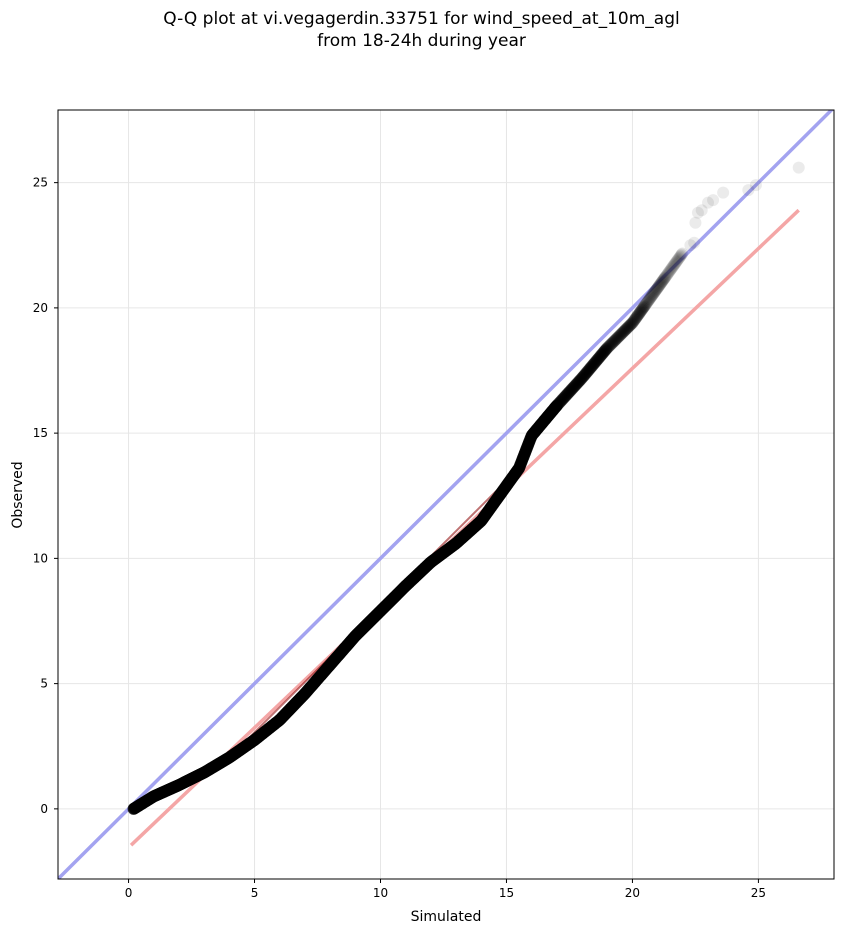 The height and width of the screenshot is (934, 843). I want to click on y-tick-label: 15, so click(40, 433).